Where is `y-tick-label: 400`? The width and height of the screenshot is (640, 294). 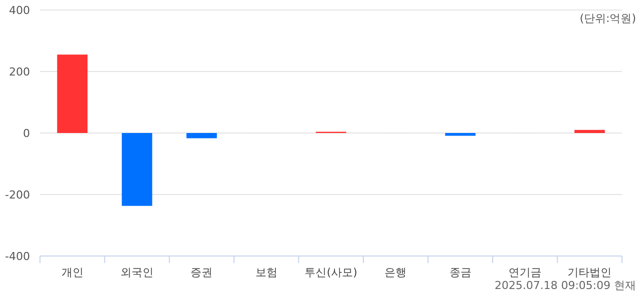
y-tick-label: 400 is located at coordinates (19, 10).